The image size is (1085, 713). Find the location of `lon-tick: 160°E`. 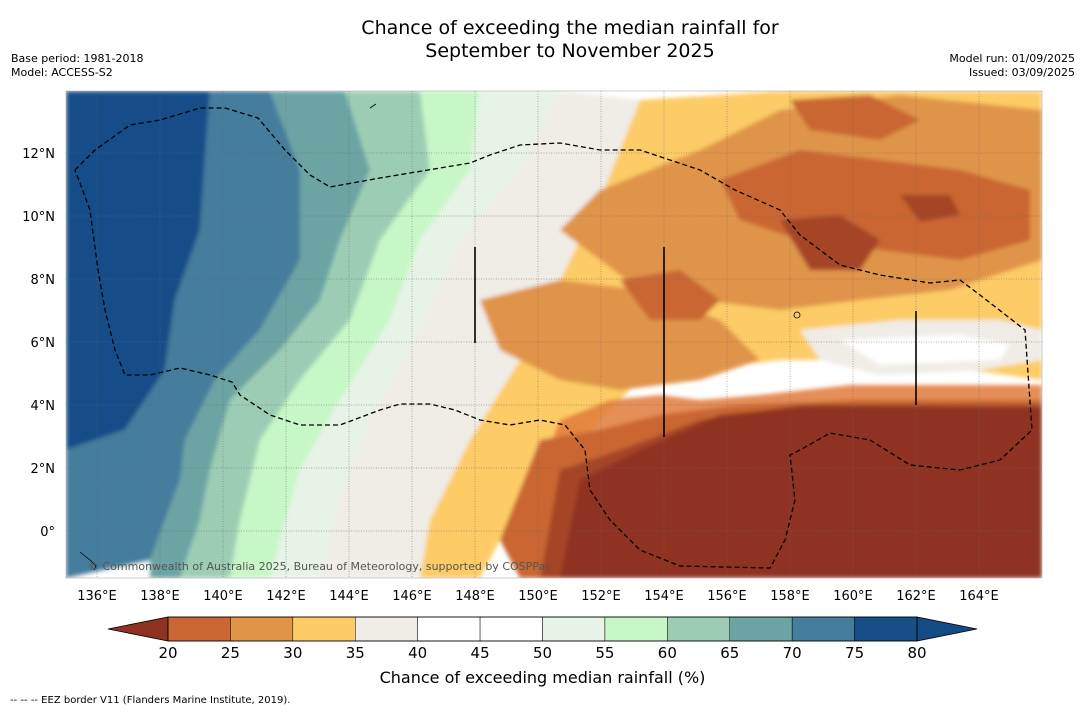

lon-tick: 160°E is located at coordinates (853, 596).